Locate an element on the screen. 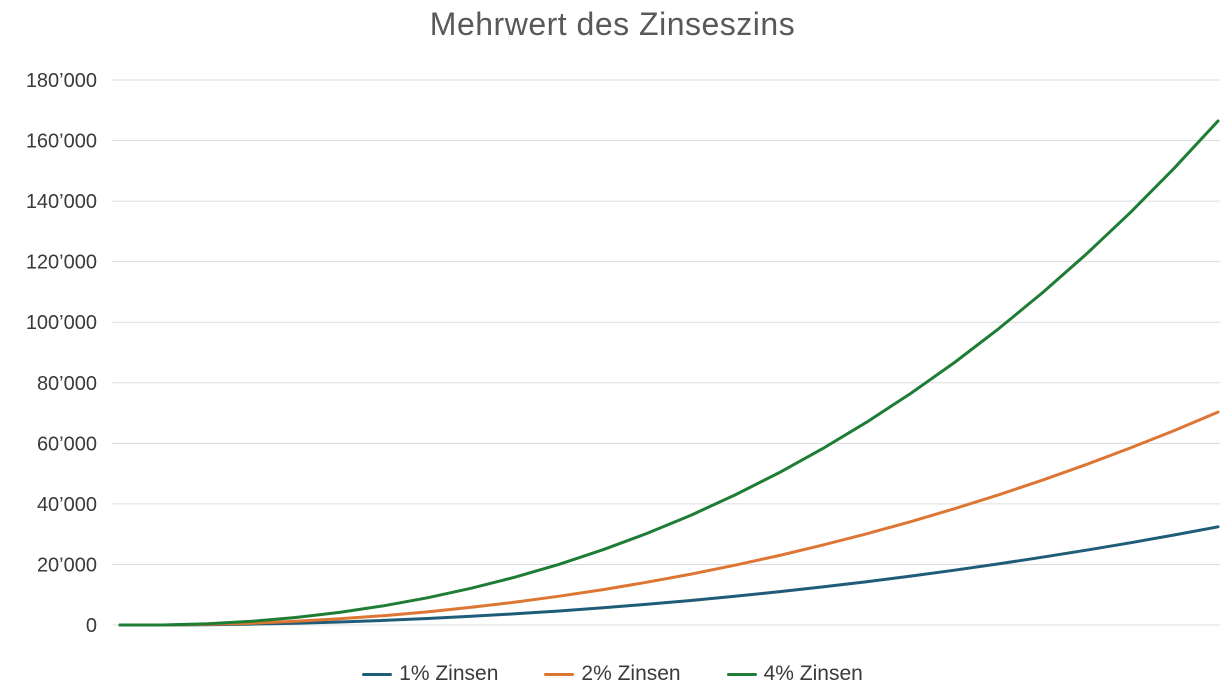 This screenshot has width=1225, height=698. y-axis-tick-label: 160’000 is located at coordinates (61, 142).